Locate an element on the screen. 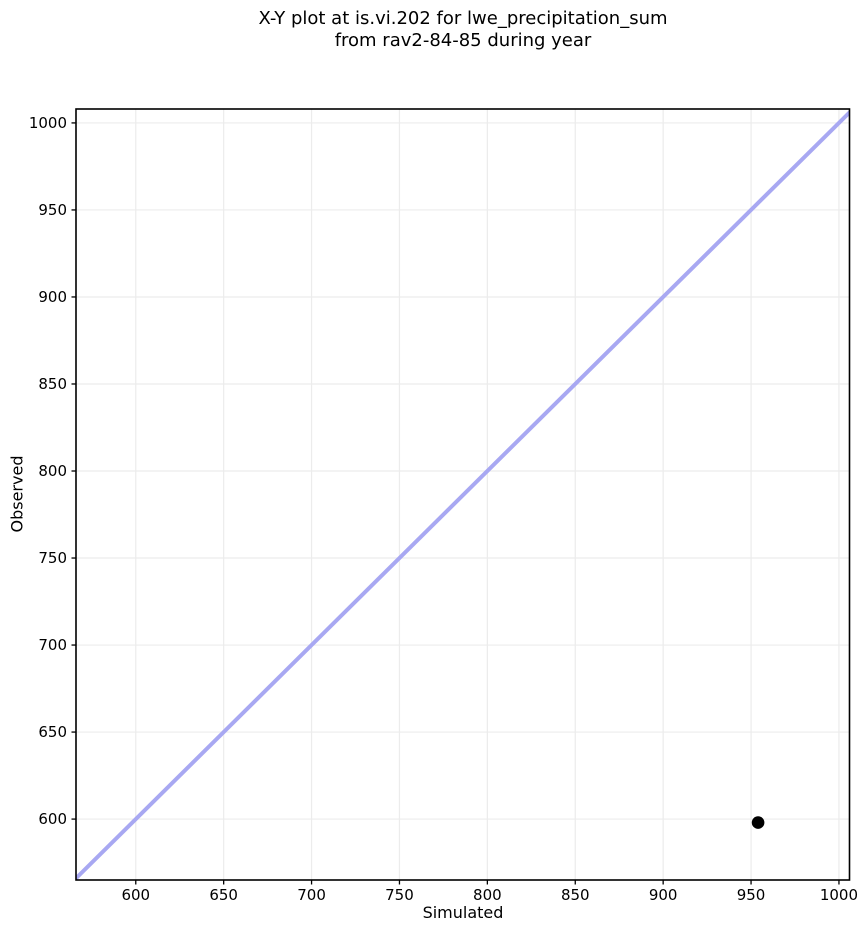 The height and width of the screenshot is (934, 865). y-tick-label: 750 is located at coordinates (52, 558).